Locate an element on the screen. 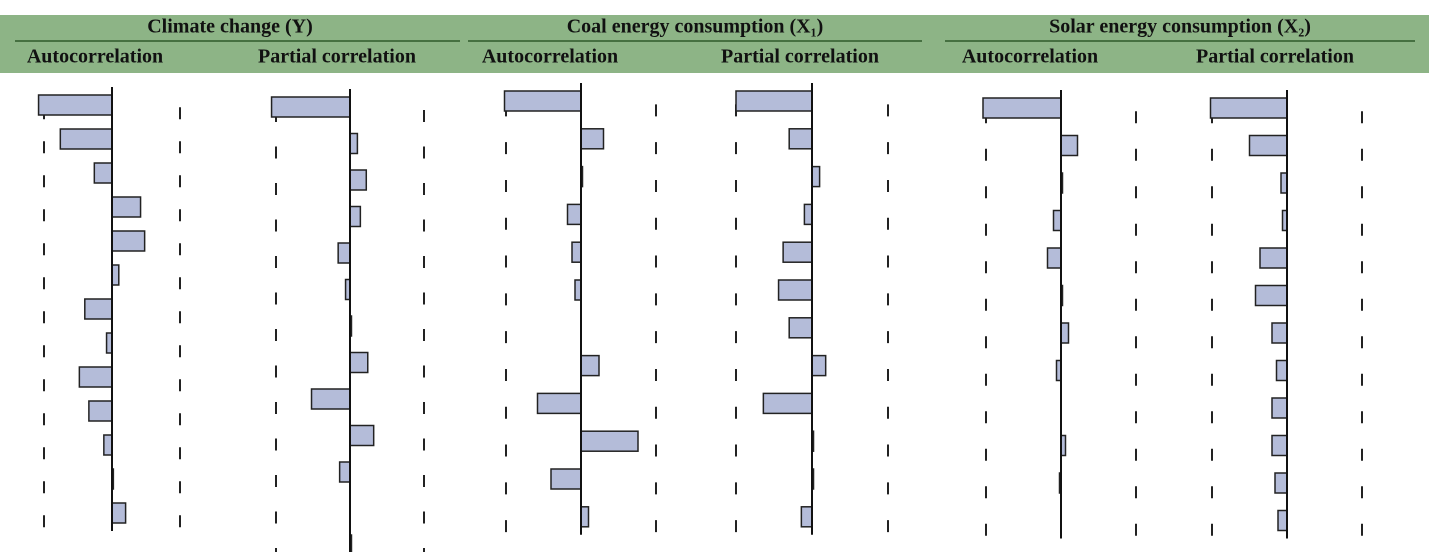 Image resolution: width=1429 pixels, height=552 pixels. group-title: Climate change (Y) is located at coordinates (230, 27).